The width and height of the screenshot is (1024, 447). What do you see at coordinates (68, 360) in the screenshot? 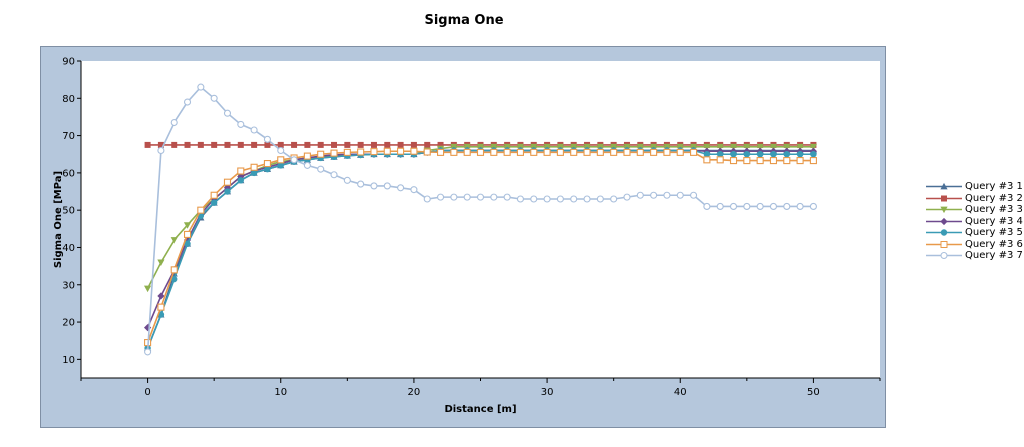
I see `y-tick-label: 10` at bounding box center [68, 360].